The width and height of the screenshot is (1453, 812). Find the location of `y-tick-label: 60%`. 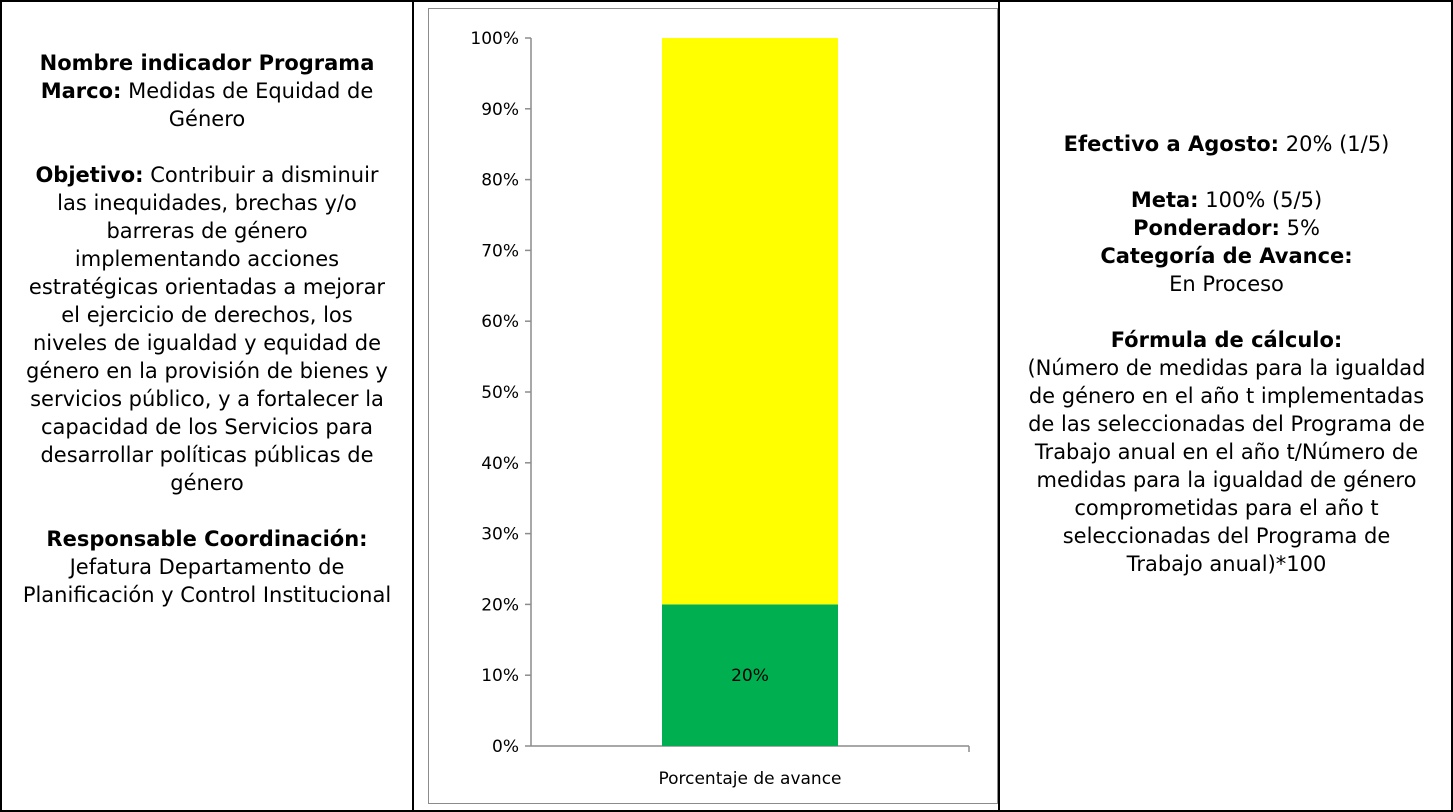

y-tick-label: 60% is located at coordinates (500, 322).